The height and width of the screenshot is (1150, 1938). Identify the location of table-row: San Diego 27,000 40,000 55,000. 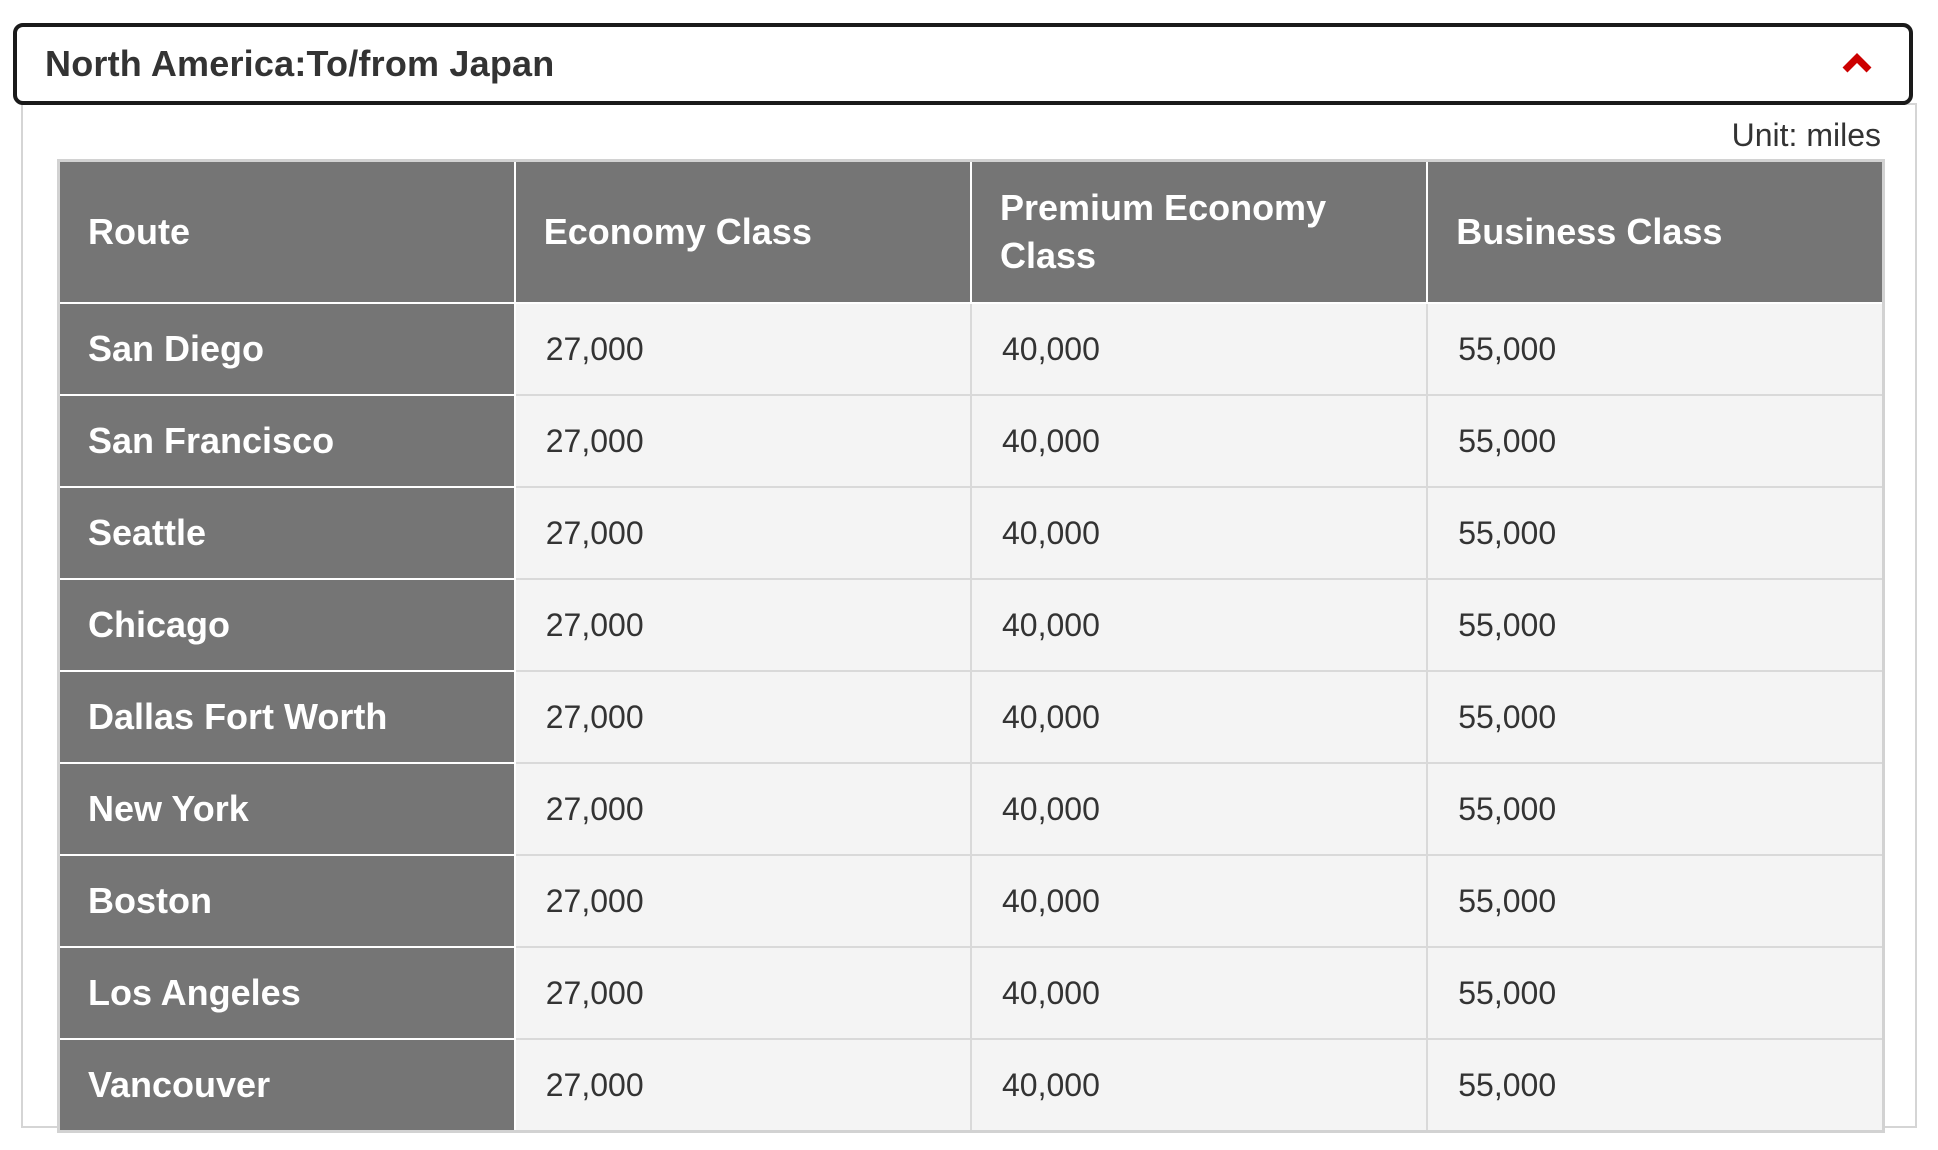
(971, 349).